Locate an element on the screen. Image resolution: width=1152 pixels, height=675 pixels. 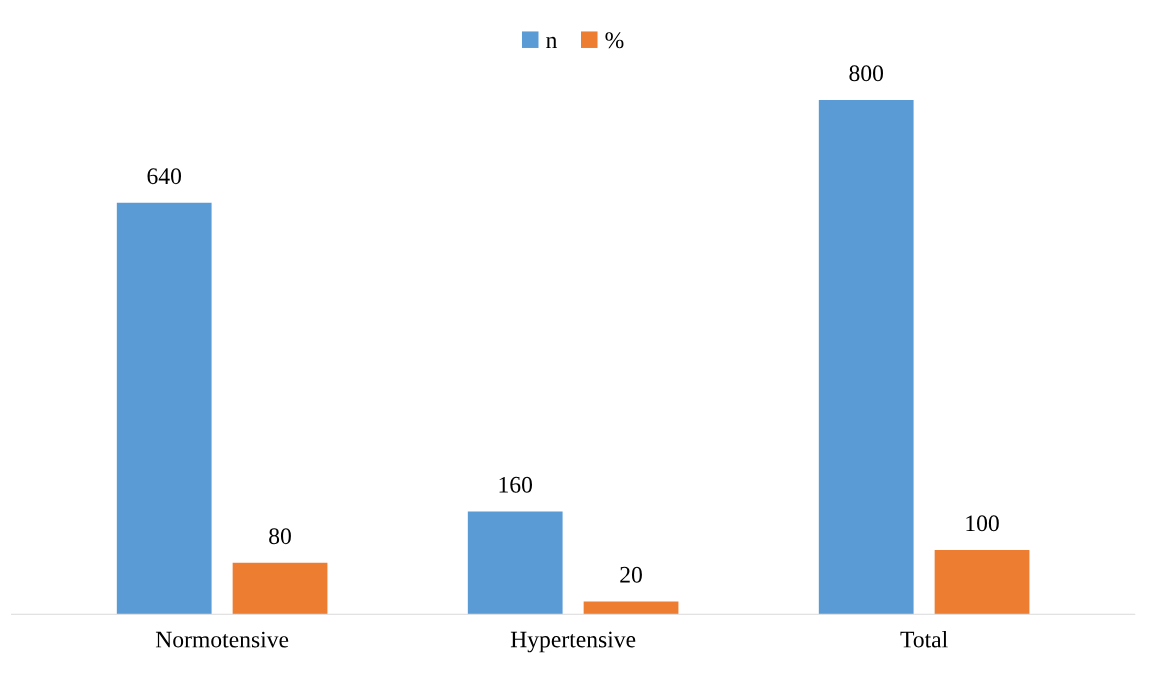
data-label: 800 is located at coordinates (866, 73).